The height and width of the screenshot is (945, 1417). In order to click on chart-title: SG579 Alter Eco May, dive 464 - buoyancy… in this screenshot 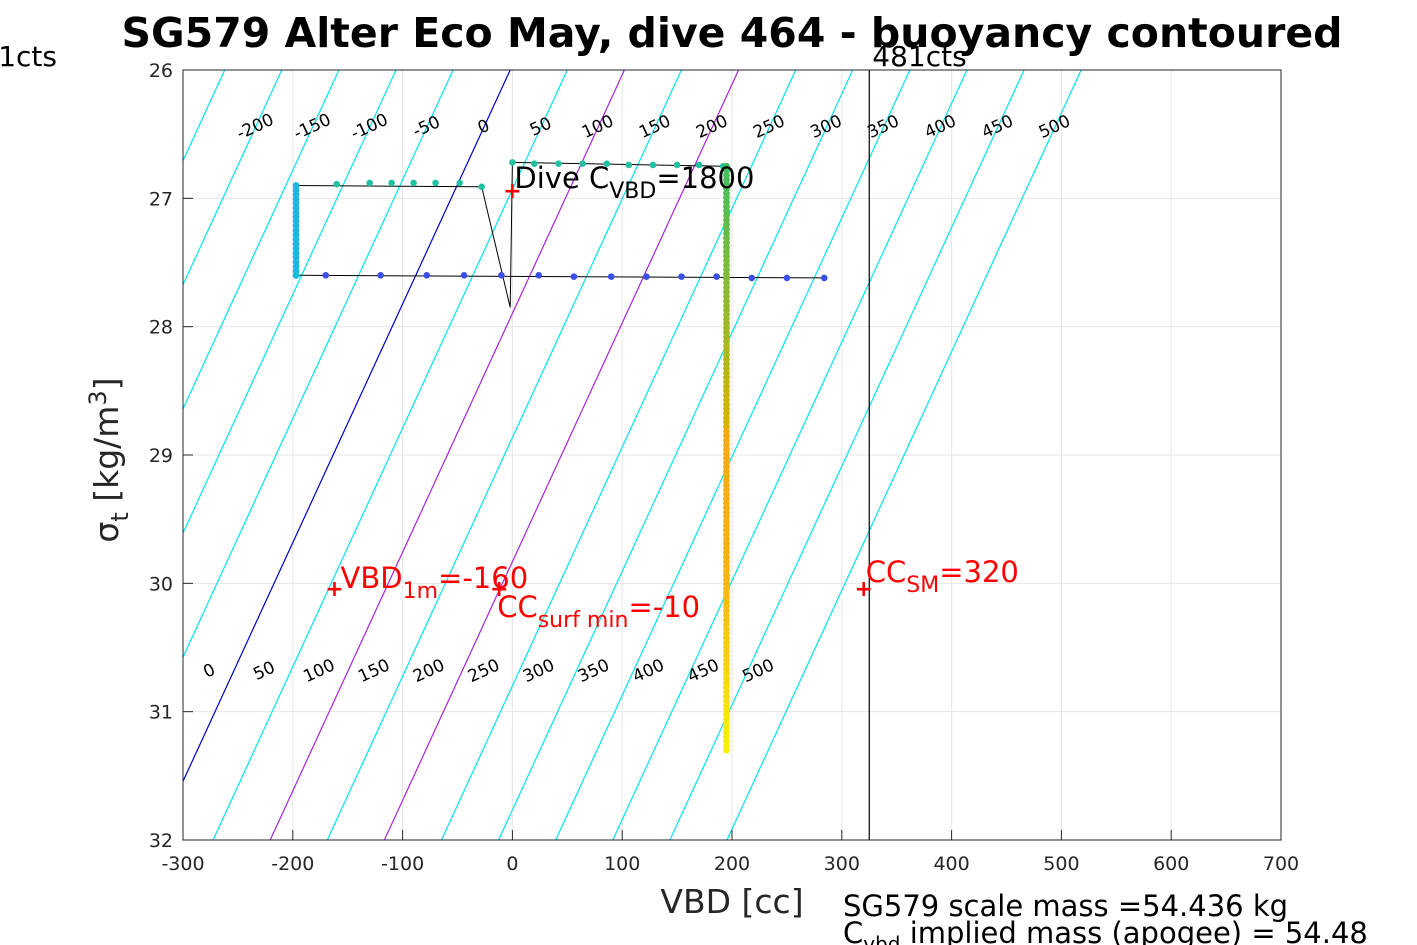, I will do `click(731, 33)`.